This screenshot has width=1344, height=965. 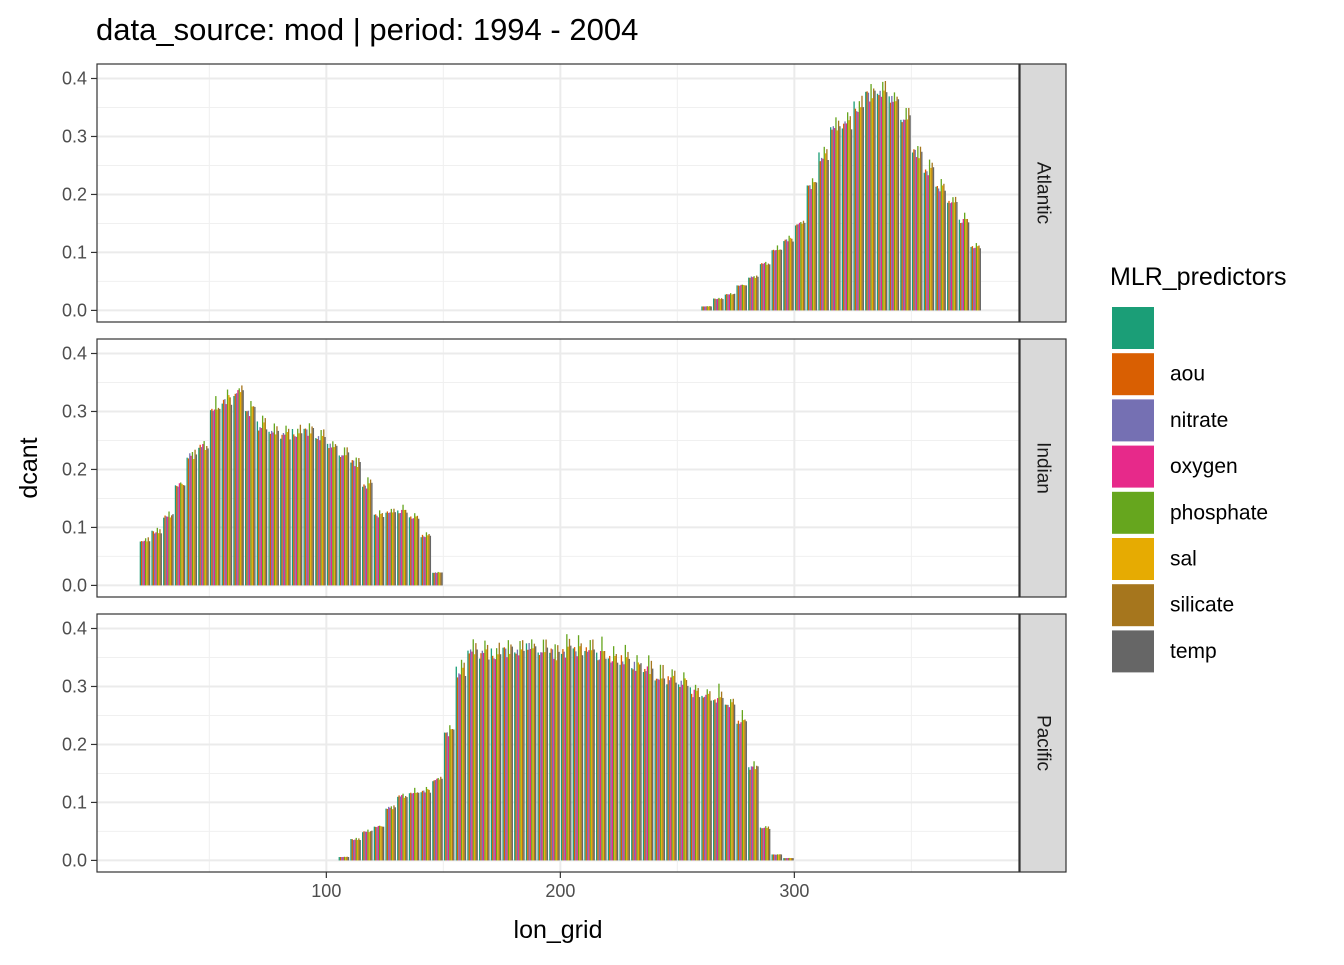 What do you see at coordinates (1043, 193) in the screenshot?
I see `strip` at bounding box center [1043, 193].